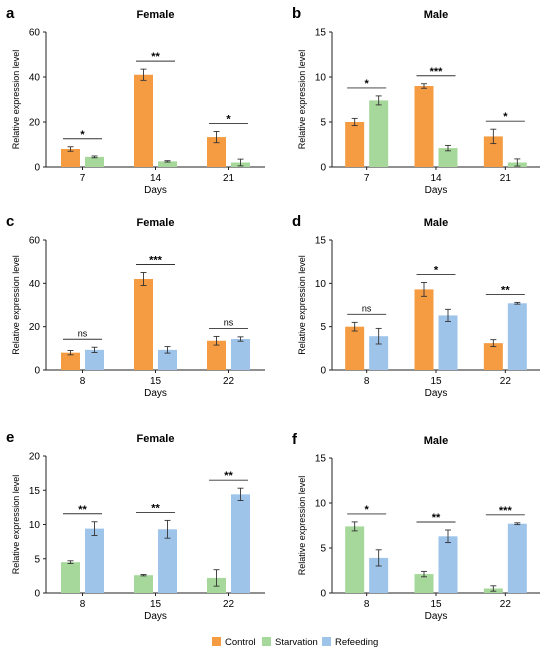 The width and height of the screenshot is (550, 653). Describe the element at coordinates (295, 439) in the screenshot. I see `panel-label: f` at that location.